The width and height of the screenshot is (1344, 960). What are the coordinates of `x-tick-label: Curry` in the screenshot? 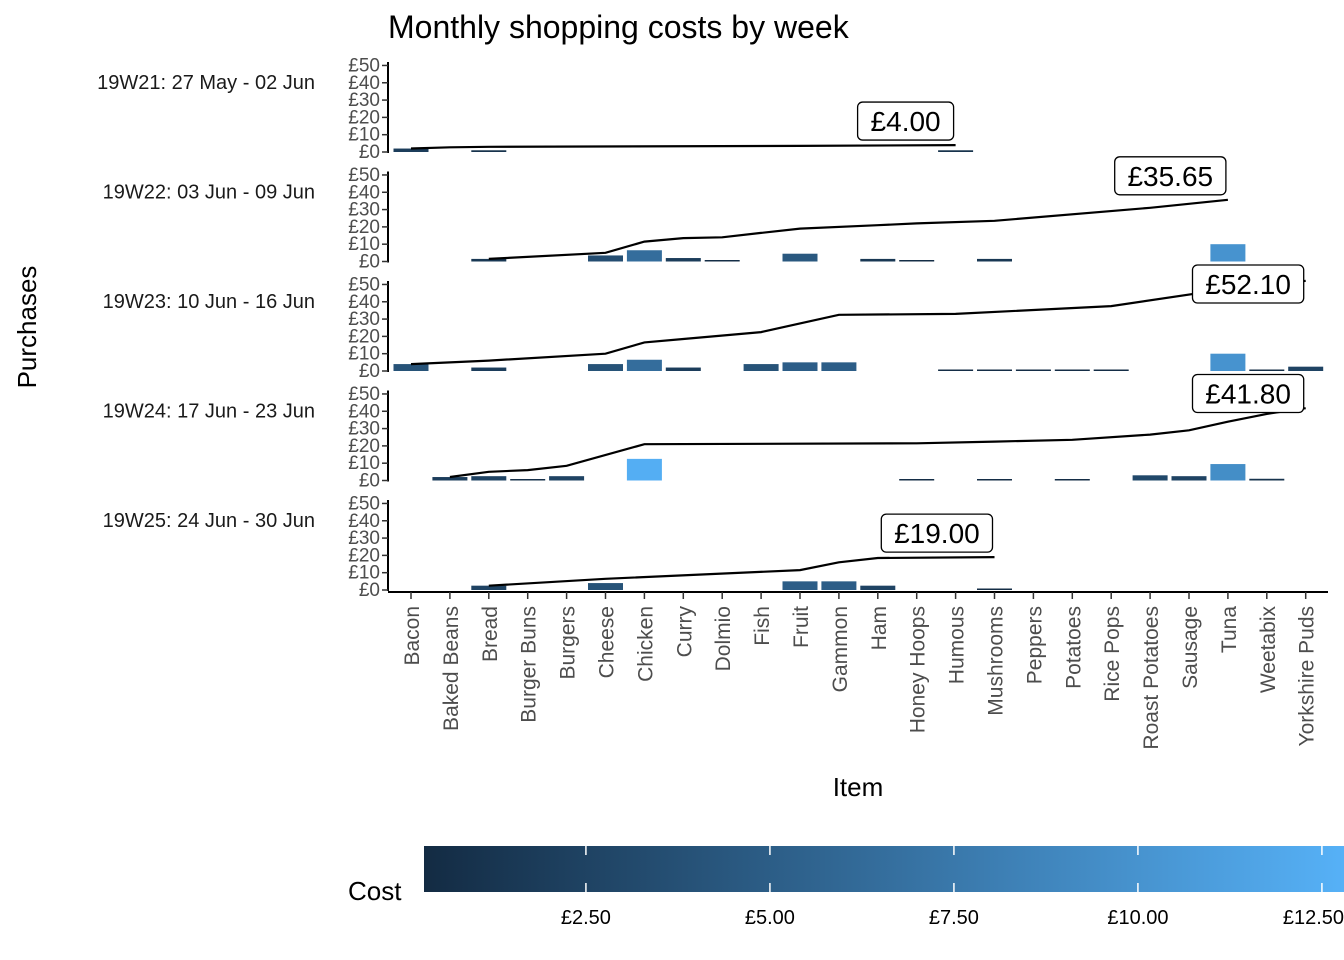 It's located at (684, 632).